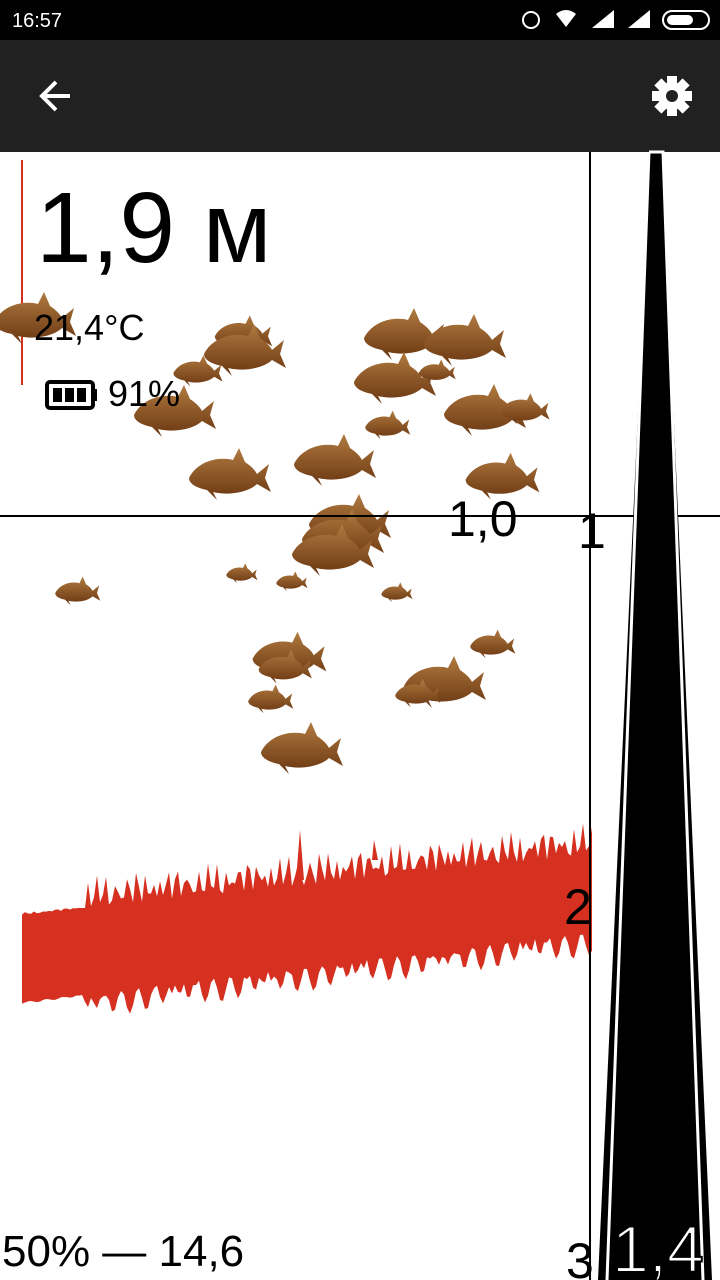 The image size is (720, 1280). I want to click on scale-label: 2, so click(578, 907).